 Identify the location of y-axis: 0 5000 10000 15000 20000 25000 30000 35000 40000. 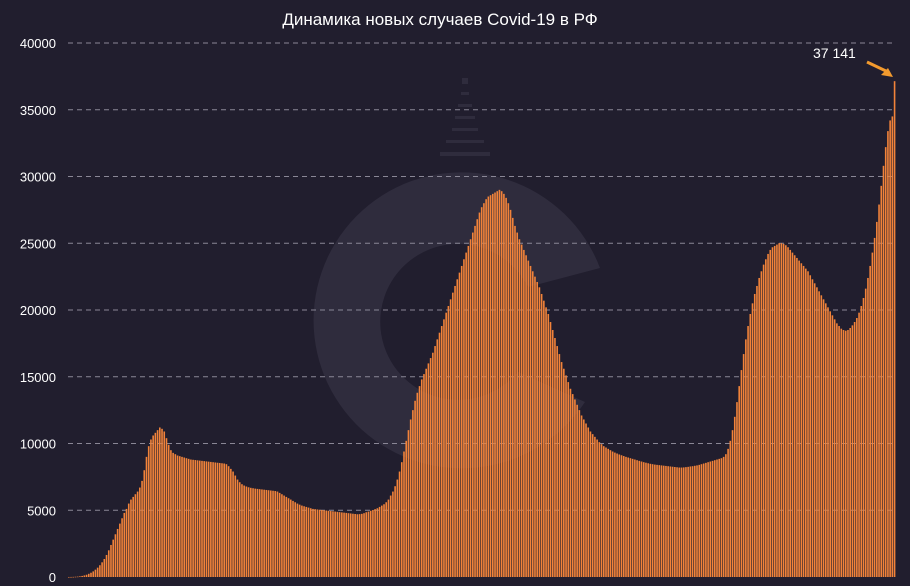
(38, 310).